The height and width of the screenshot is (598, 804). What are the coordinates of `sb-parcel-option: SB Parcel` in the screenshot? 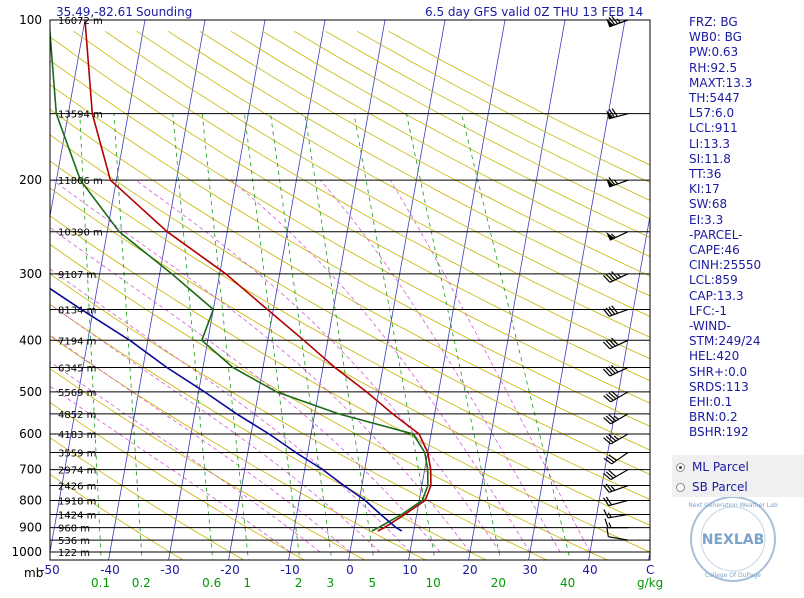 It's located at (712, 487).